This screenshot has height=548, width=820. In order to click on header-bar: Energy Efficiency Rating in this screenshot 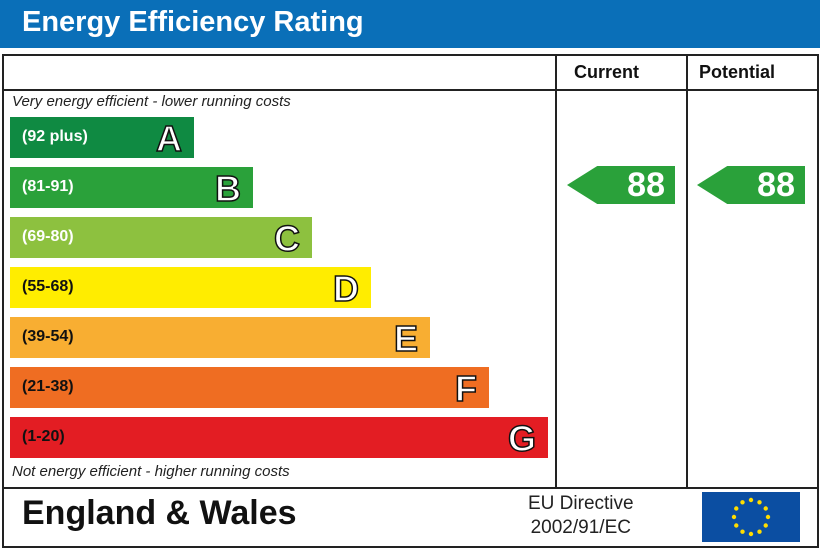, I will do `click(410, 24)`.